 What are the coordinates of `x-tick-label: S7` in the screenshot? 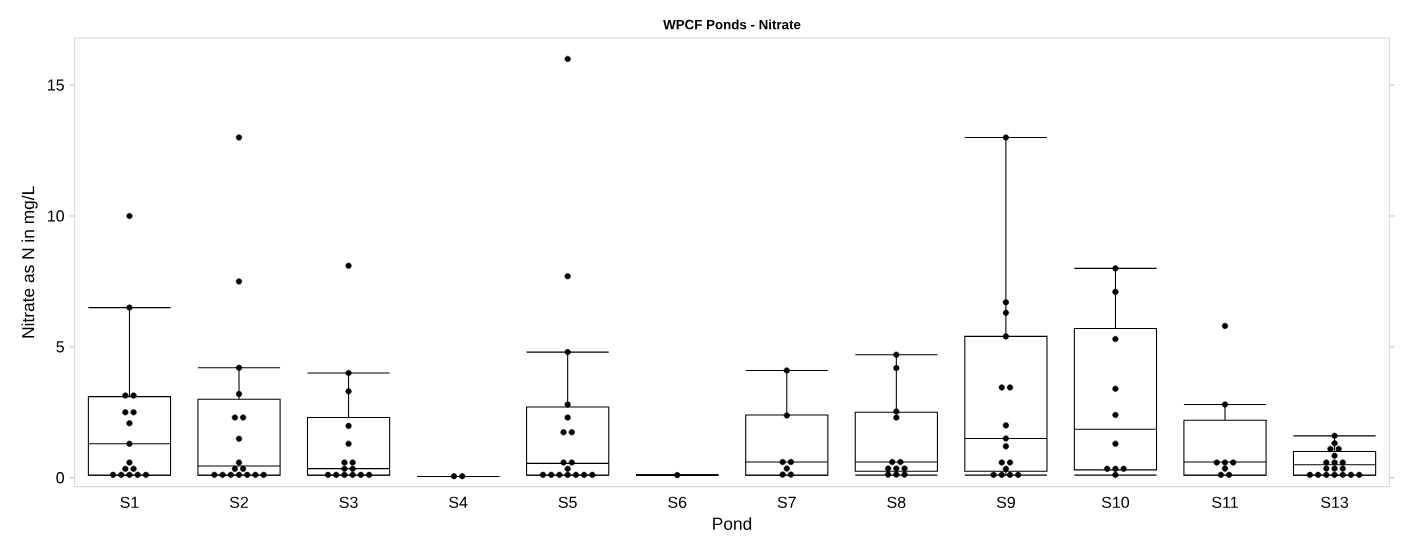 It's located at (786, 502).